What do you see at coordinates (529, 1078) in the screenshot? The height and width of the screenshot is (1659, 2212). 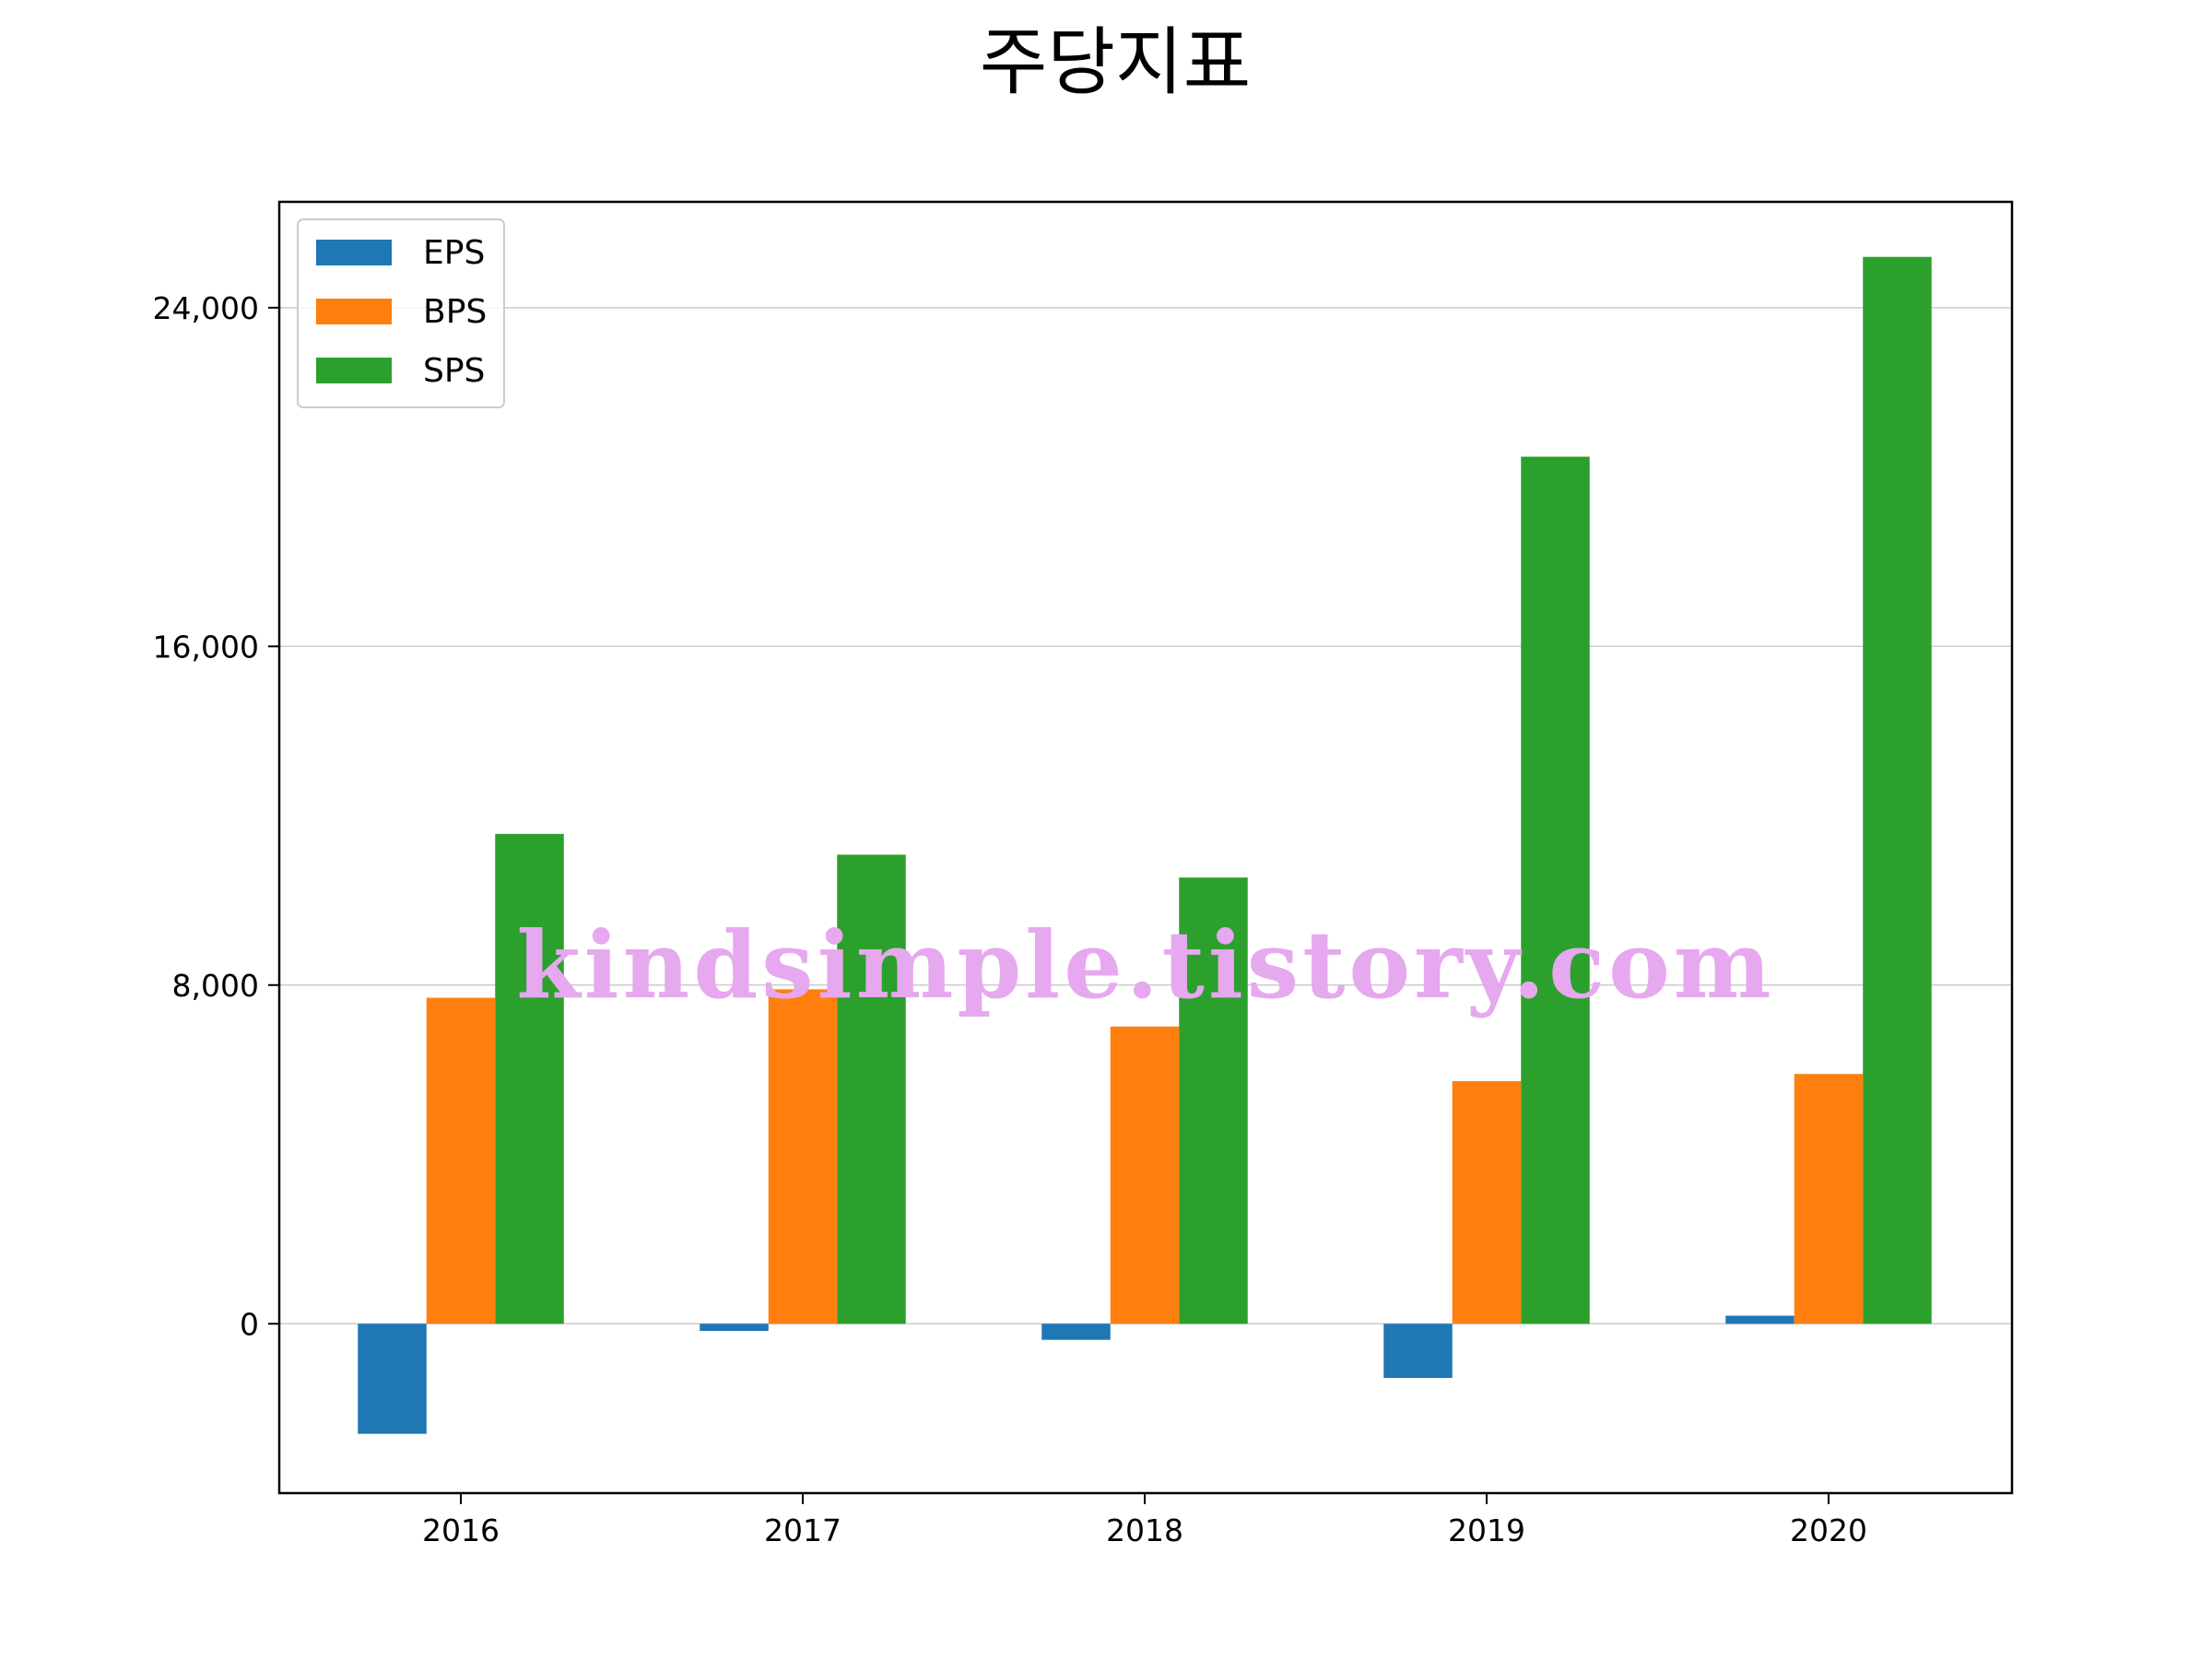 I see `bar-sps-2016` at bounding box center [529, 1078].